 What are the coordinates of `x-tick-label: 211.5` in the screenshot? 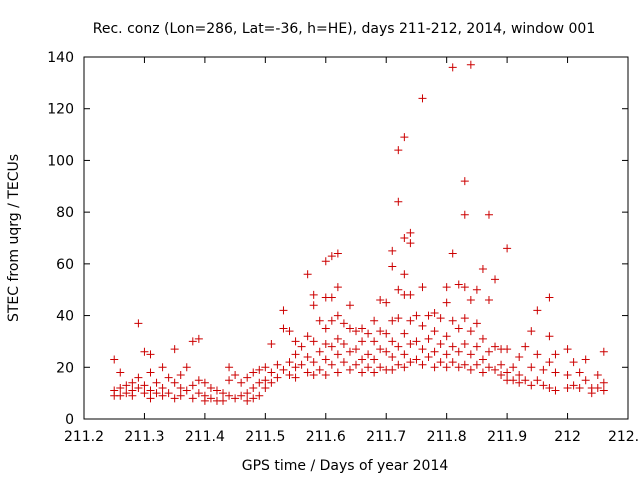 It's located at (265, 437).